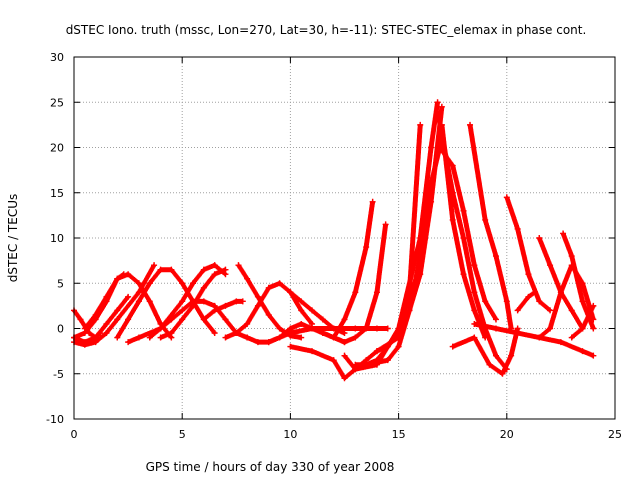 Image resolution: width=640 pixels, height=480 pixels. Describe the element at coordinates (57, 193) in the screenshot. I see `y-tick-label: 15` at that location.